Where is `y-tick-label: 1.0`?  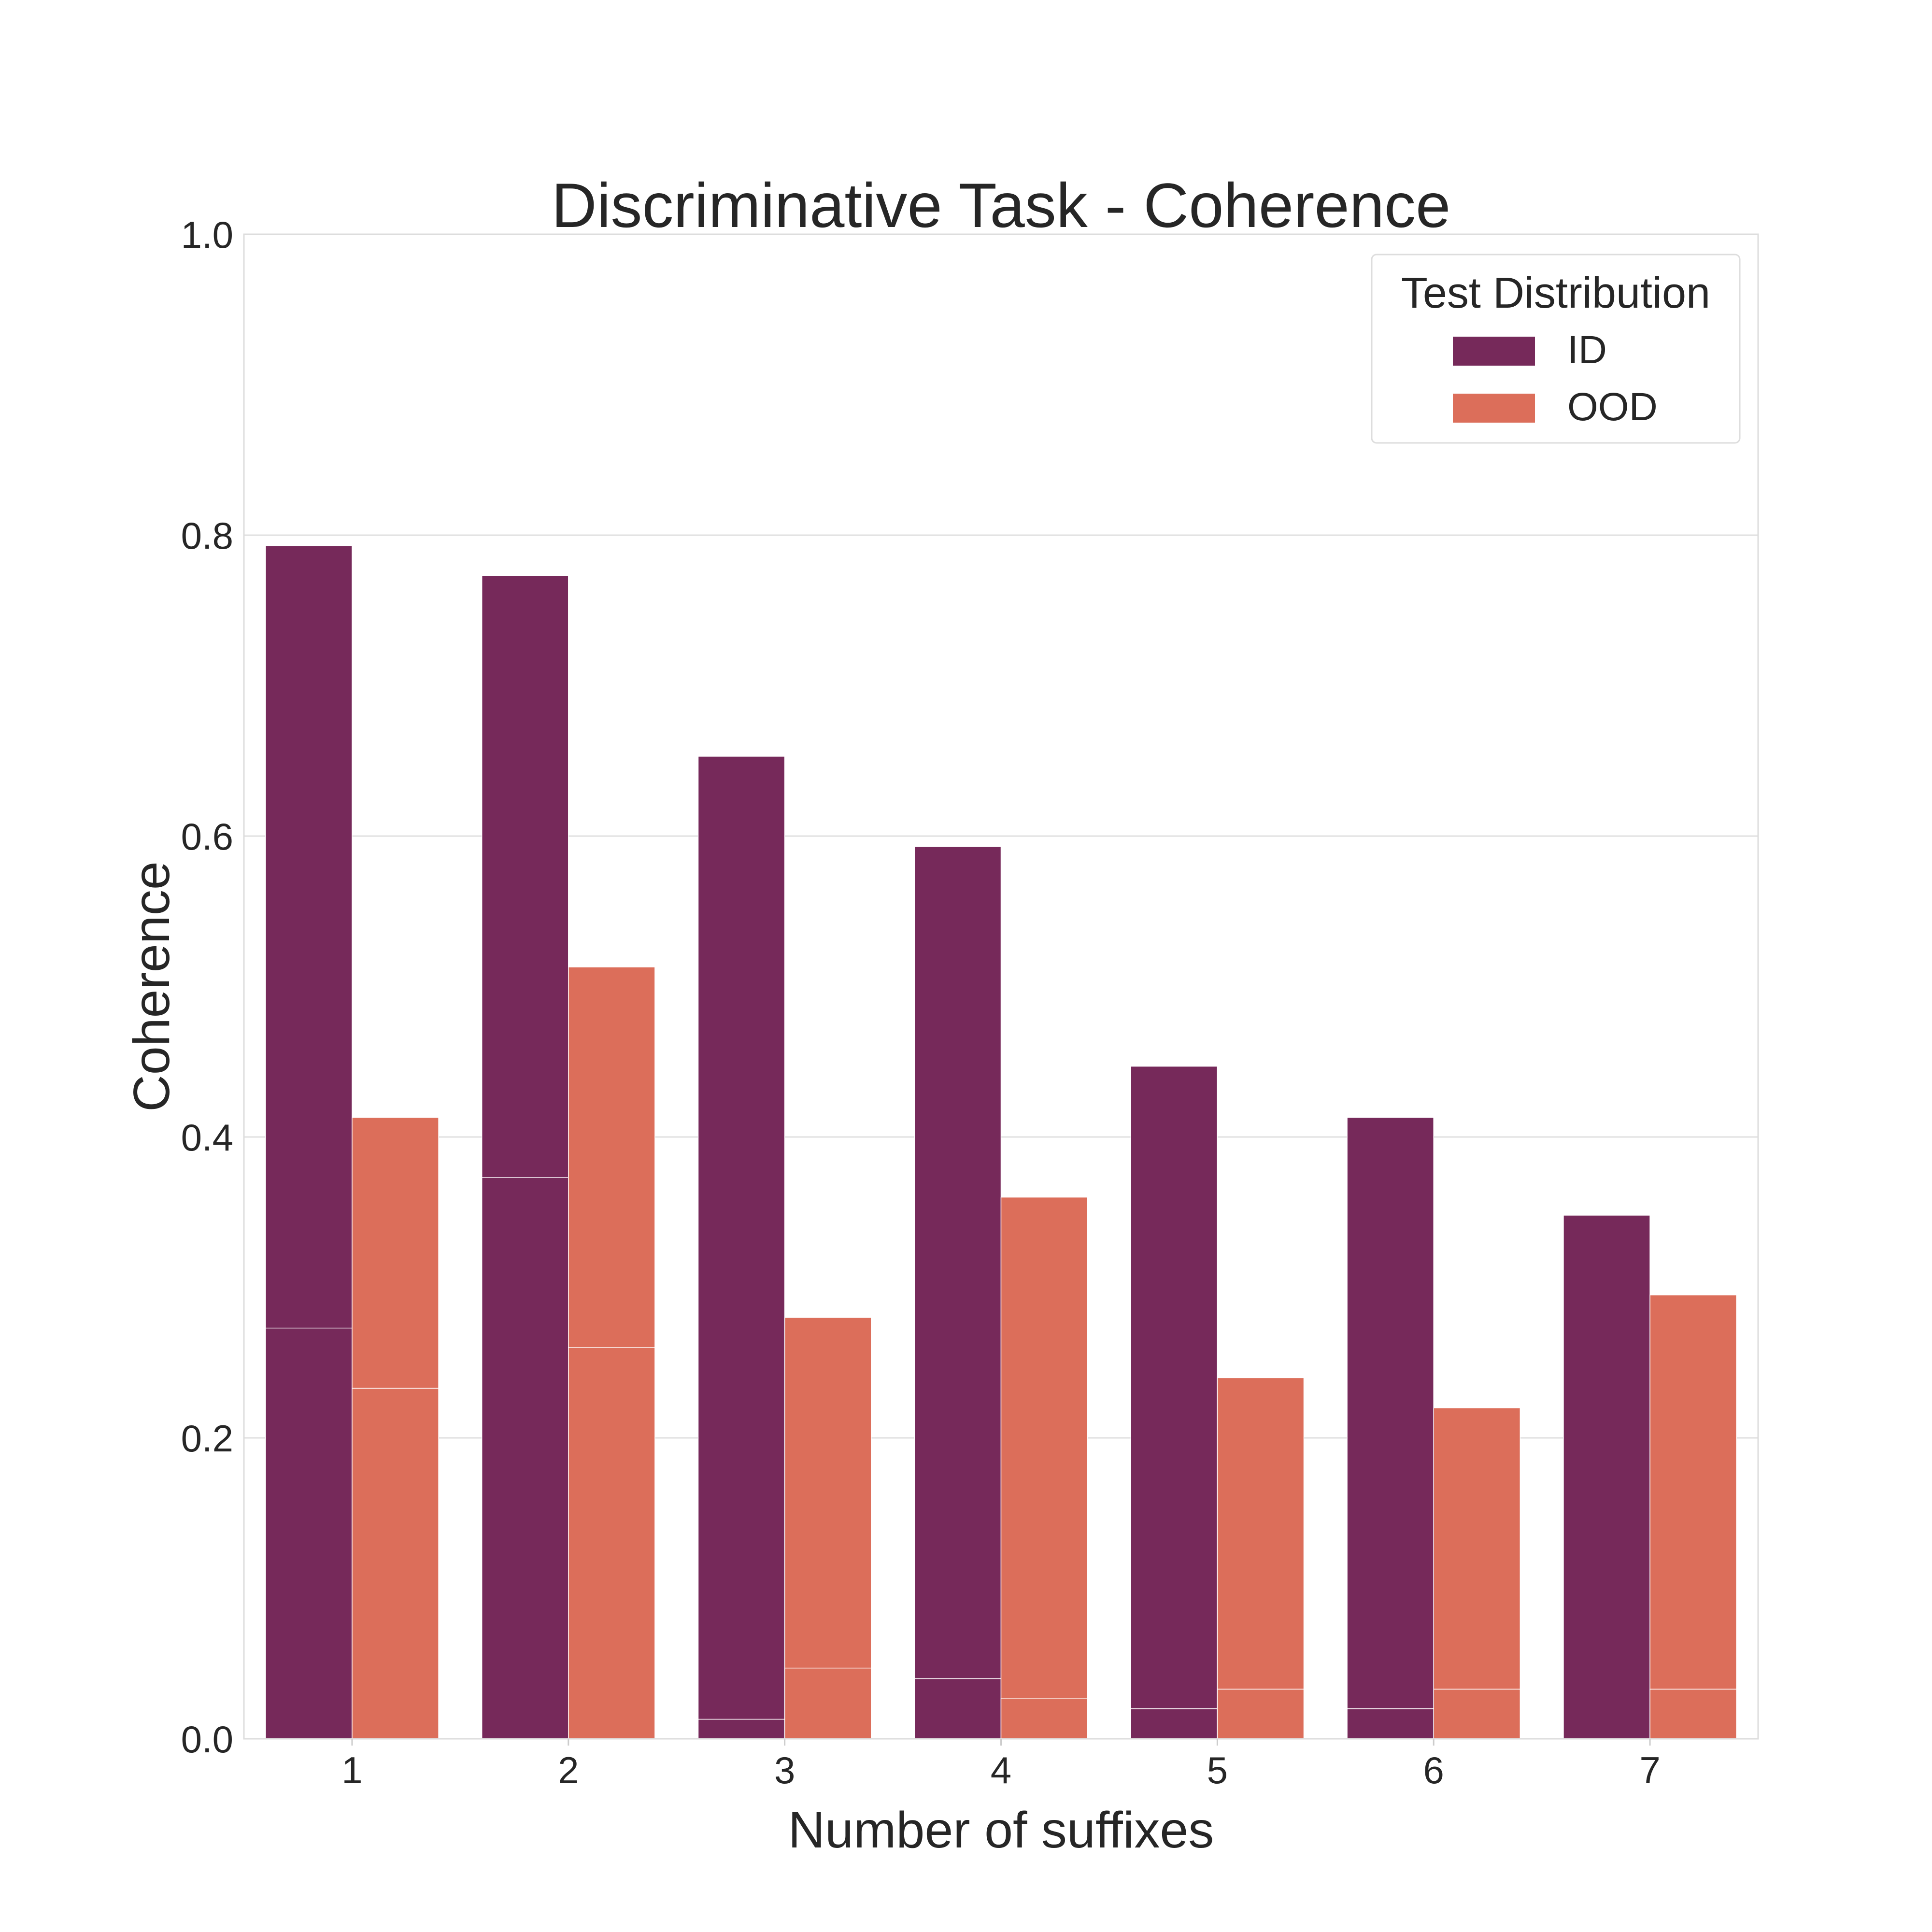 y-tick-label: 1.0 is located at coordinates (207, 234).